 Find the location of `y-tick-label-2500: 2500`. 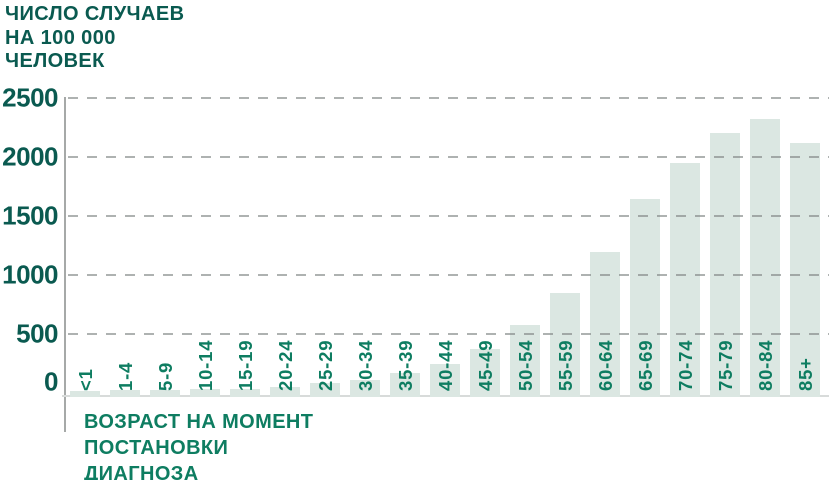

y-tick-label-2500: 2500 is located at coordinates (30, 97).